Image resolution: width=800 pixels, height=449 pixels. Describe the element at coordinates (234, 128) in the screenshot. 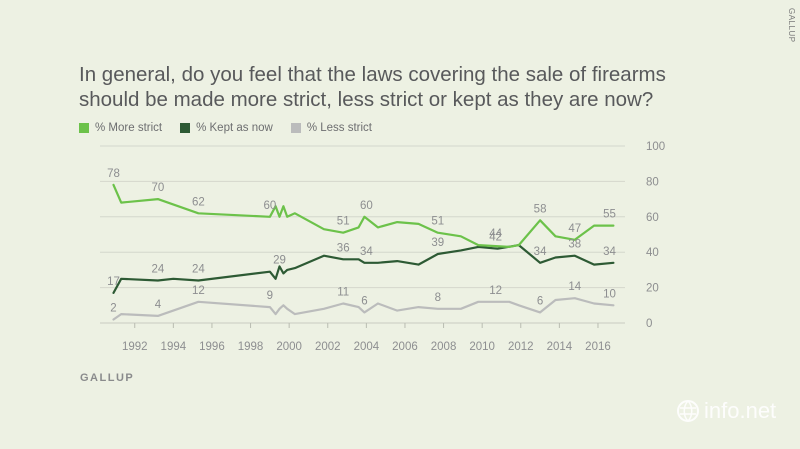

I see `legend-label-kept-as-now: % Kept as now` at that location.